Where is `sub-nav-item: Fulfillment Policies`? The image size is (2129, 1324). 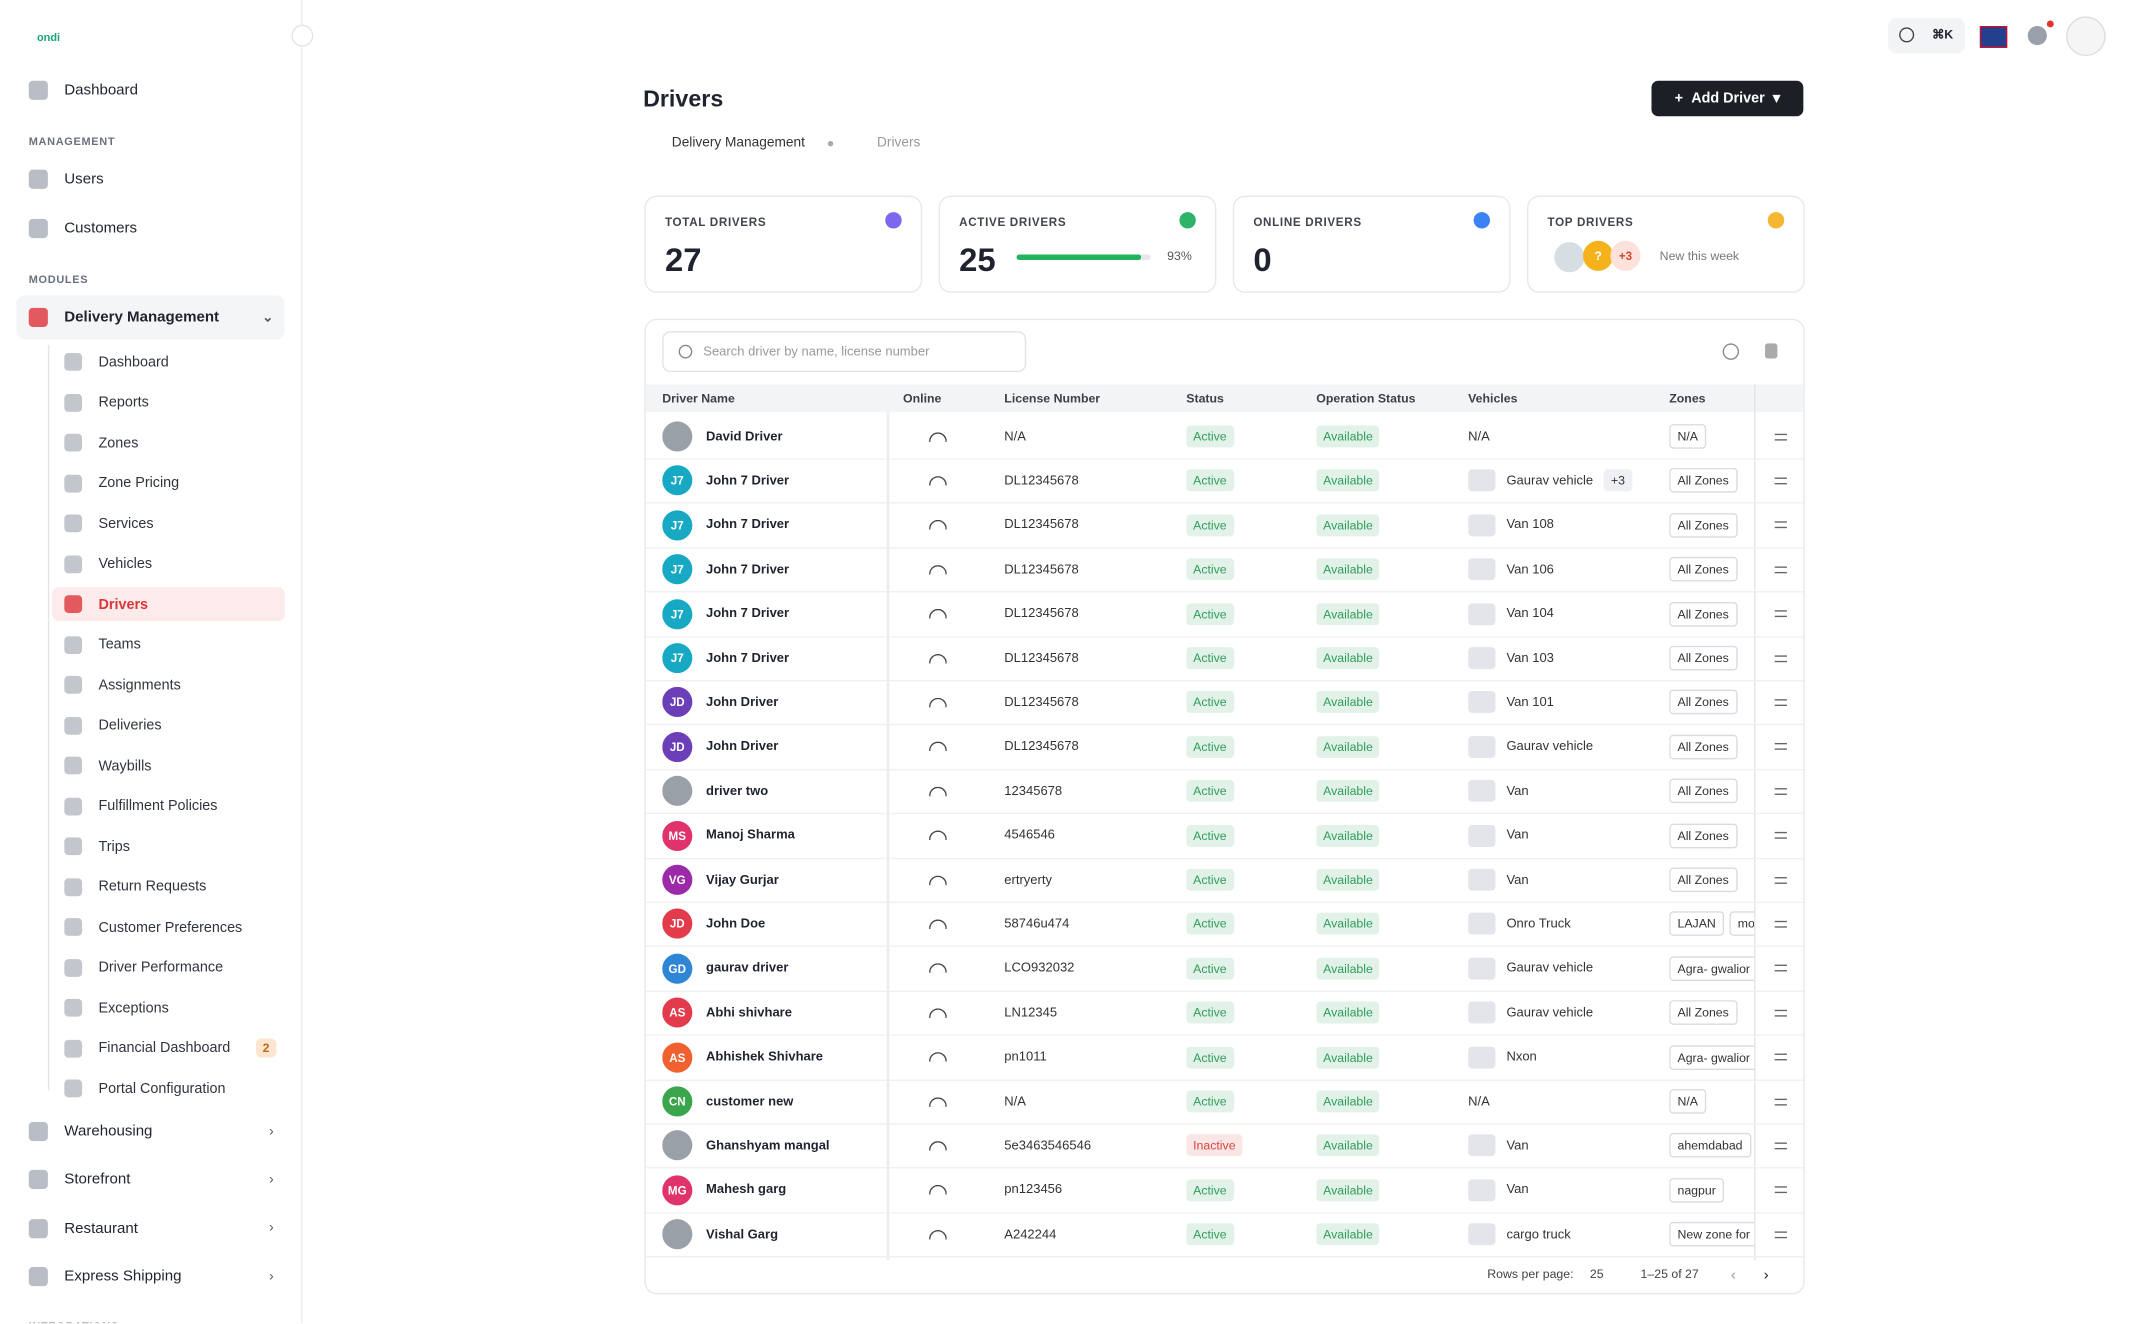
sub-nav-item: Fulfillment Policies is located at coordinates (168, 806).